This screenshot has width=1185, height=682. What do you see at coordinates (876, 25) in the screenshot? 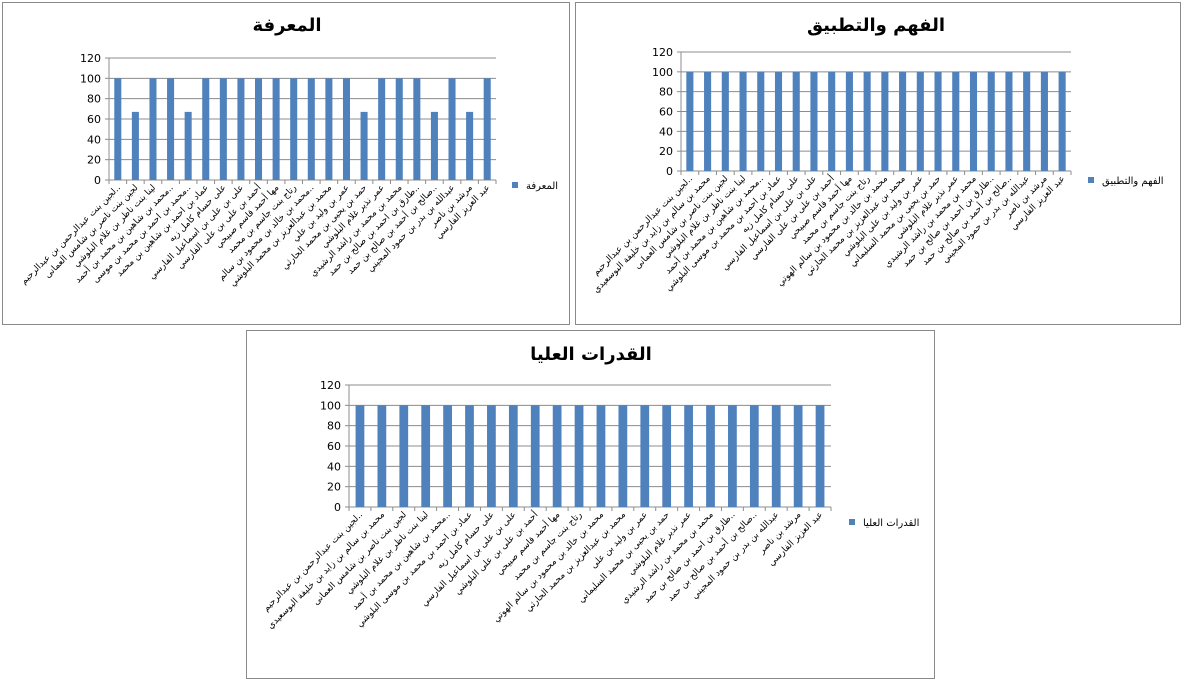
I see `chart-title: الفهم والتطبيق` at bounding box center [876, 25].